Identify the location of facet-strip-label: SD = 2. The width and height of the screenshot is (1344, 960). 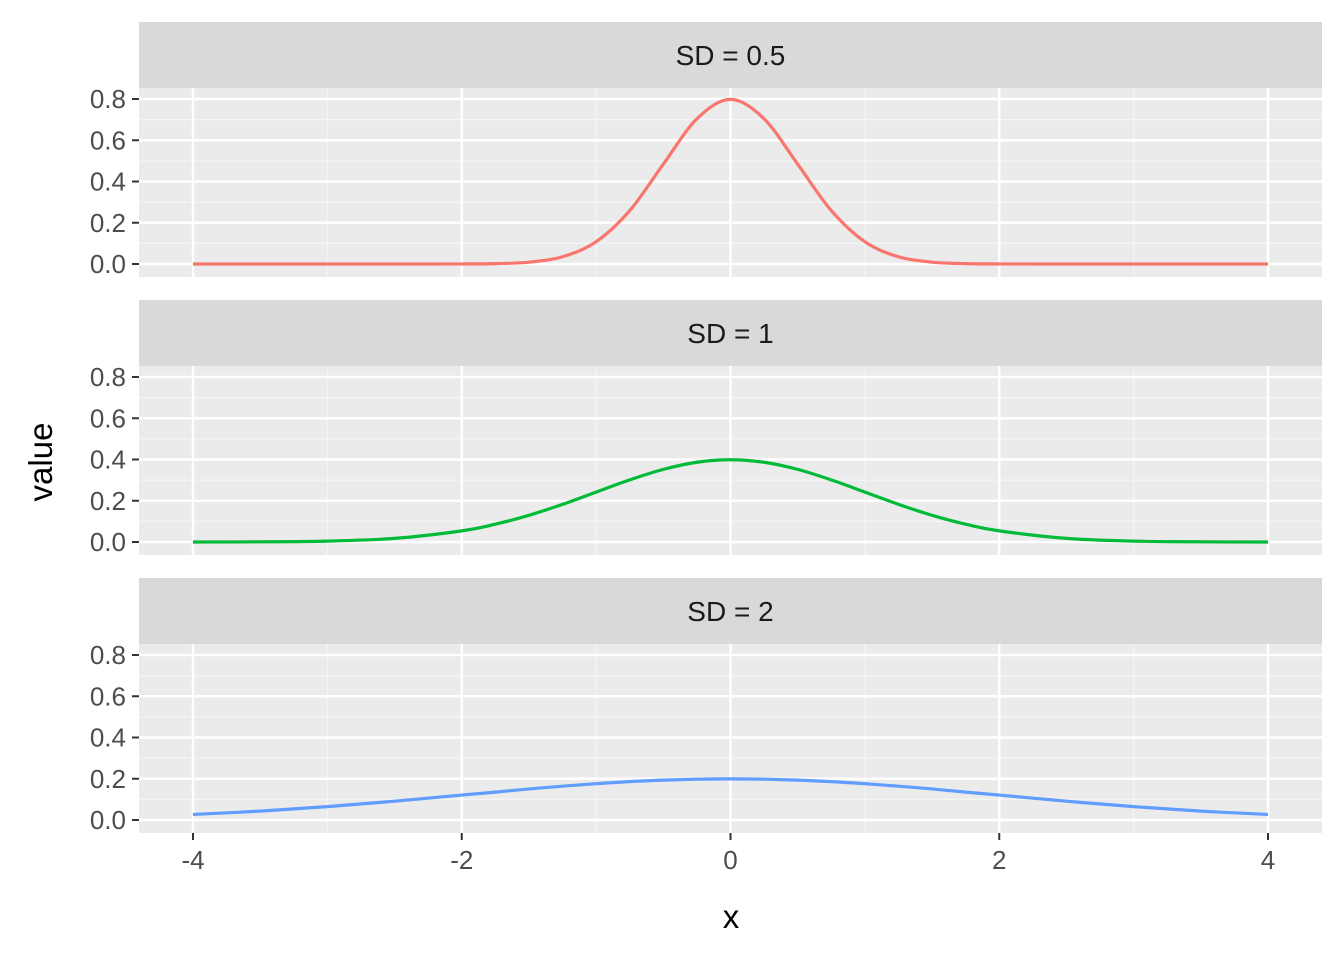
(730, 611).